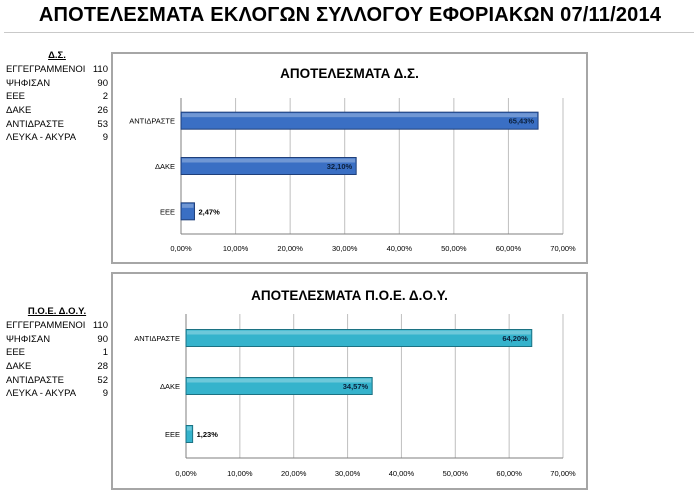  Describe the element at coordinates (57, 55) in the screenshot. I see `panel-title: Δ.Σ.` at that location.